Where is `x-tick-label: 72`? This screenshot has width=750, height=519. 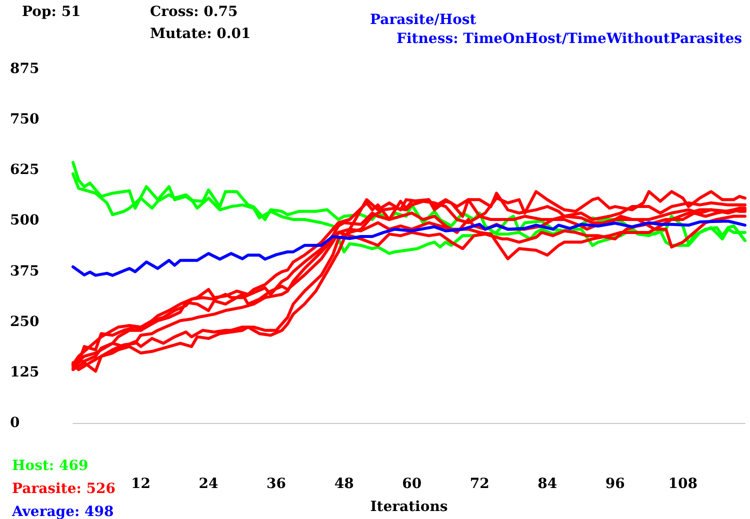 x-tick-label: 72 is located at coordinates (480, 484).